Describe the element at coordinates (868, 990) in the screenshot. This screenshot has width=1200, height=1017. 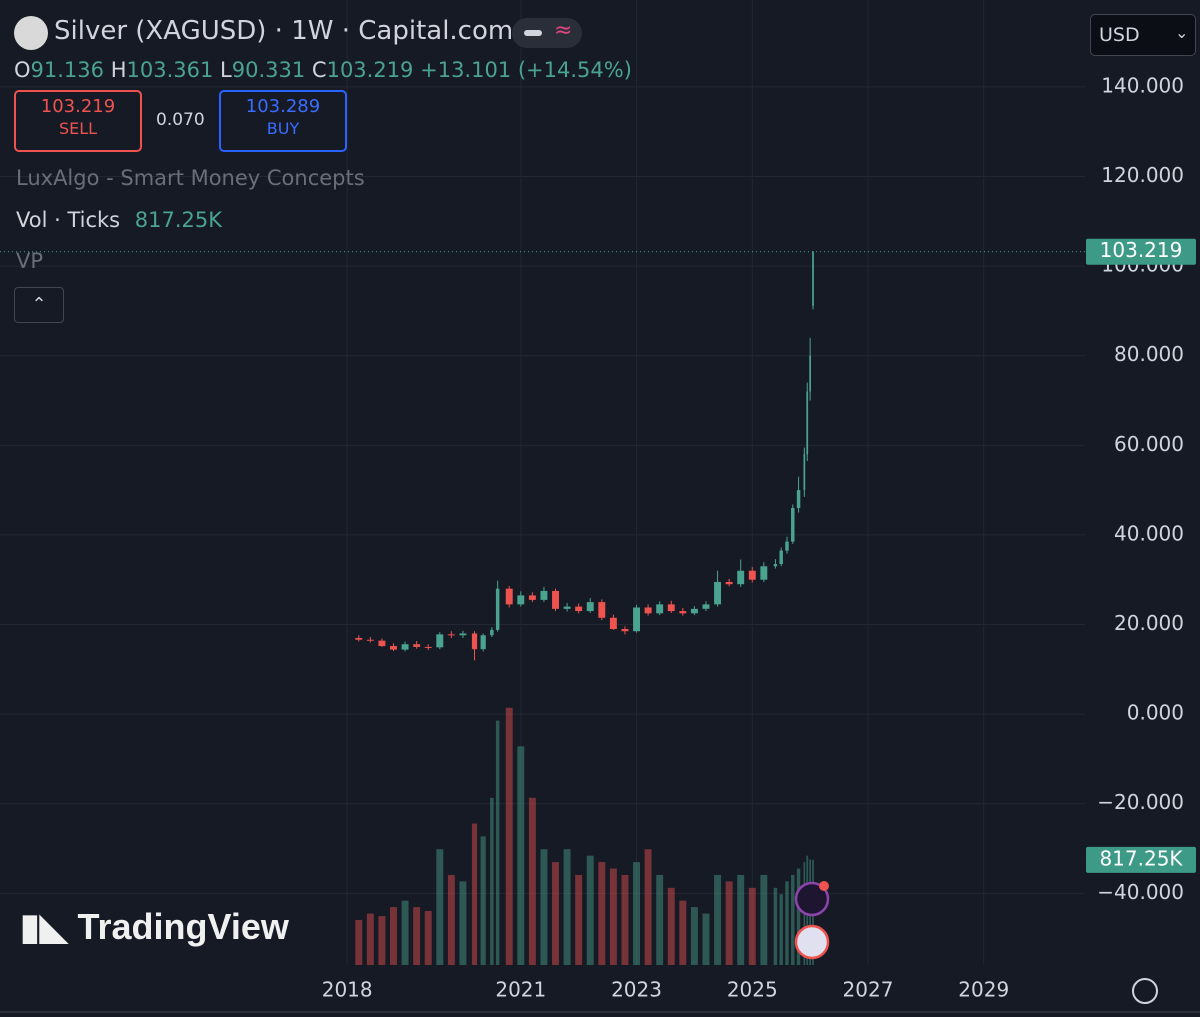
I see `x-tick-label: 2027` at that location.